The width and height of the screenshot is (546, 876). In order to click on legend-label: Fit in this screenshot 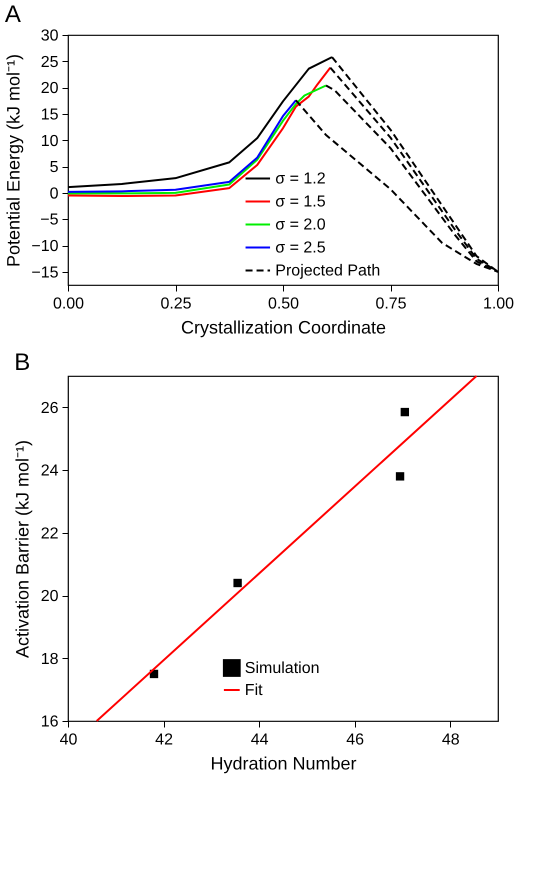, I will do `click(254, 690)`.